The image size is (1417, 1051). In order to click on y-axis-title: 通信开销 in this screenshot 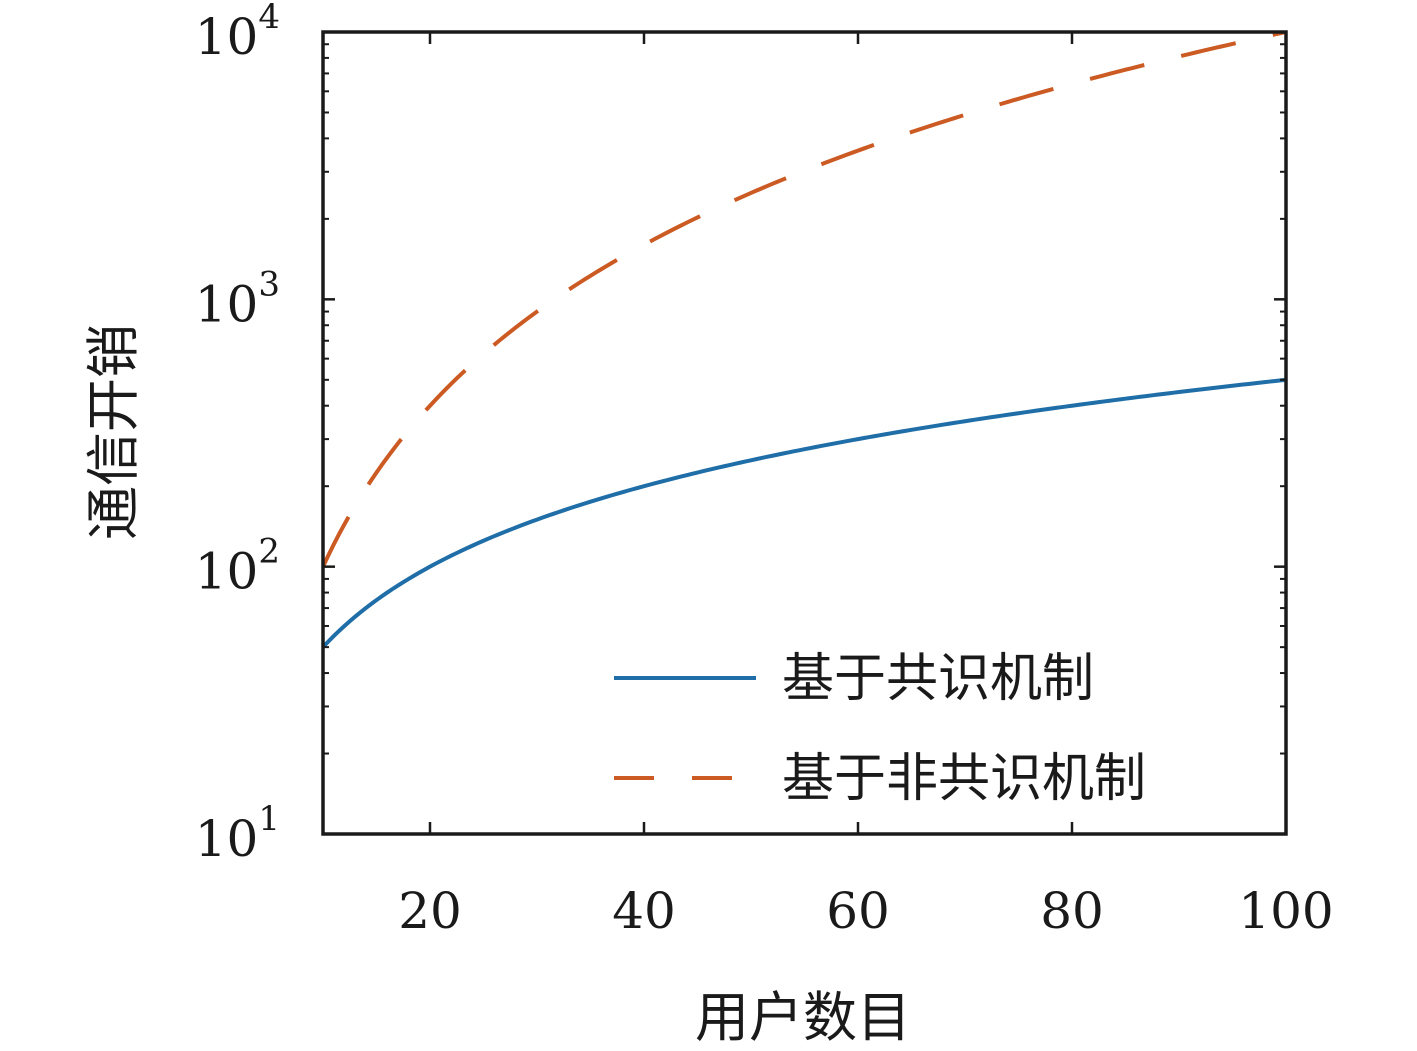, I will do `click(113, 432)`.